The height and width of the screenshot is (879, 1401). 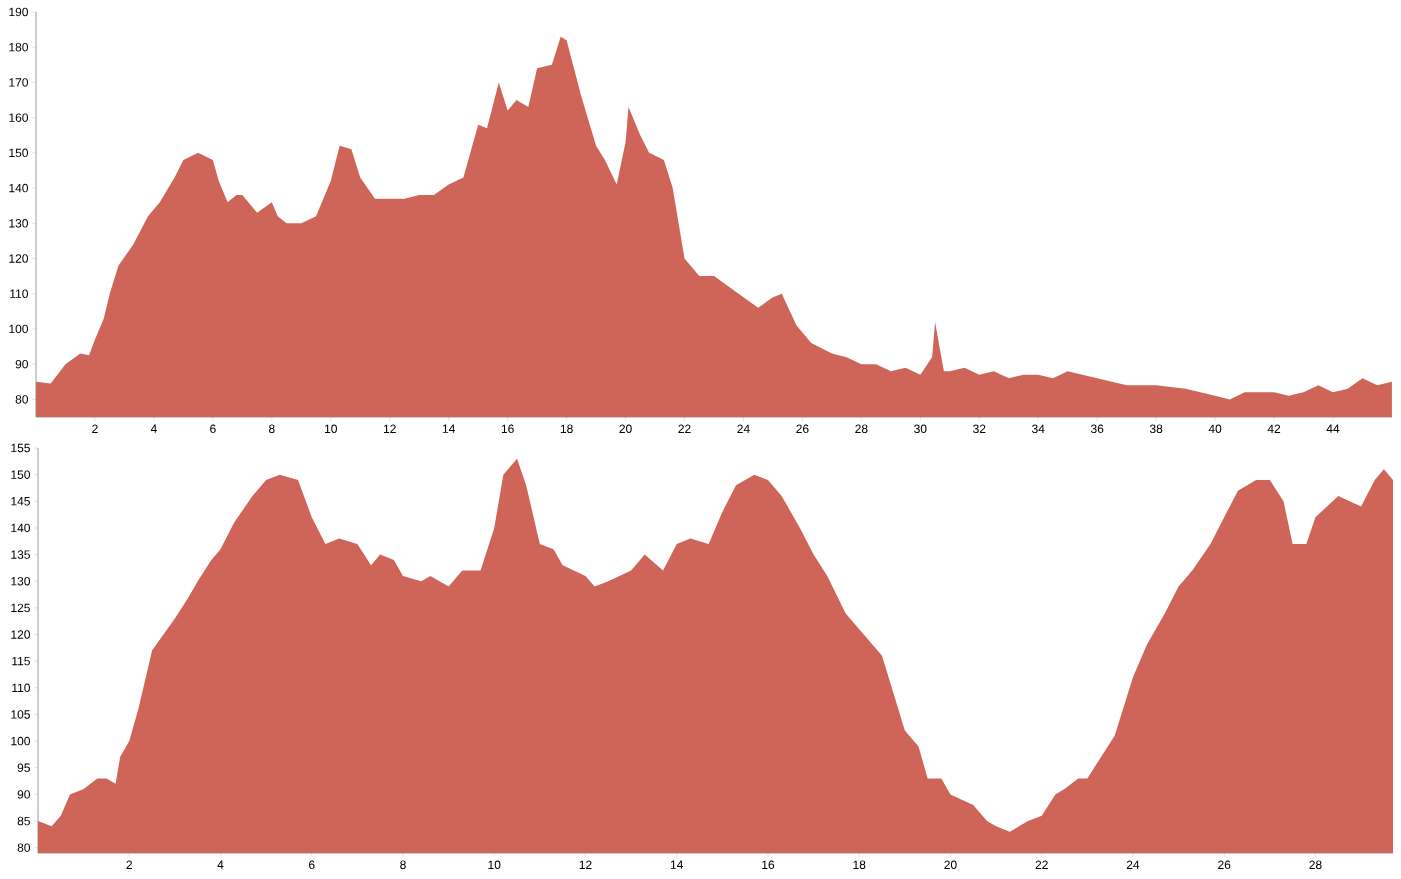 I want to click on y-tick-label: 170, so click(x=18, y=82).